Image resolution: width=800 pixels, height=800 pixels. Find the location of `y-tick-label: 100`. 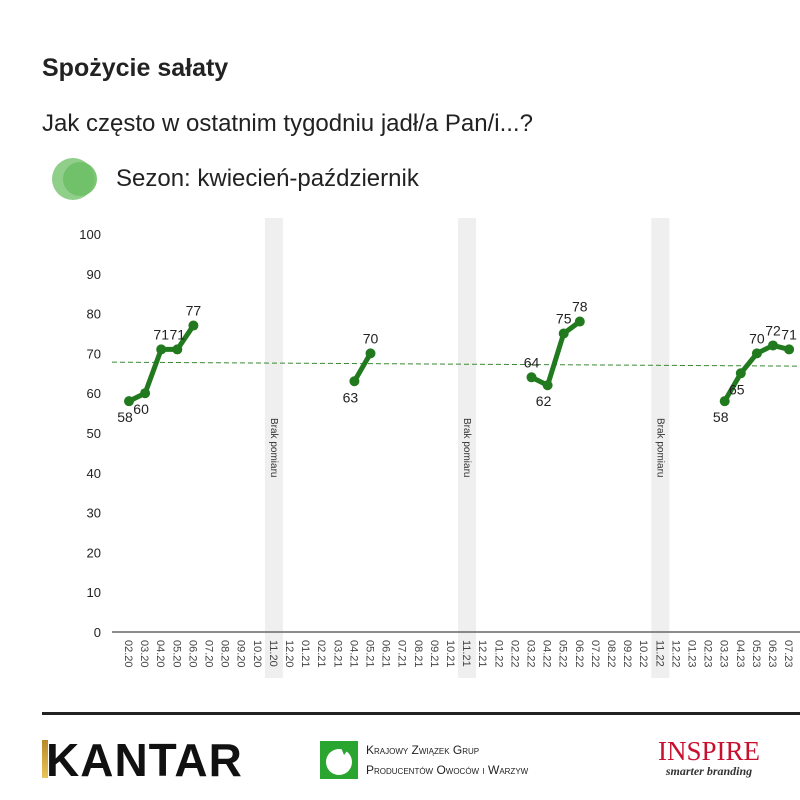

y-tick-label: 100 is located at coordinates (90, 234).